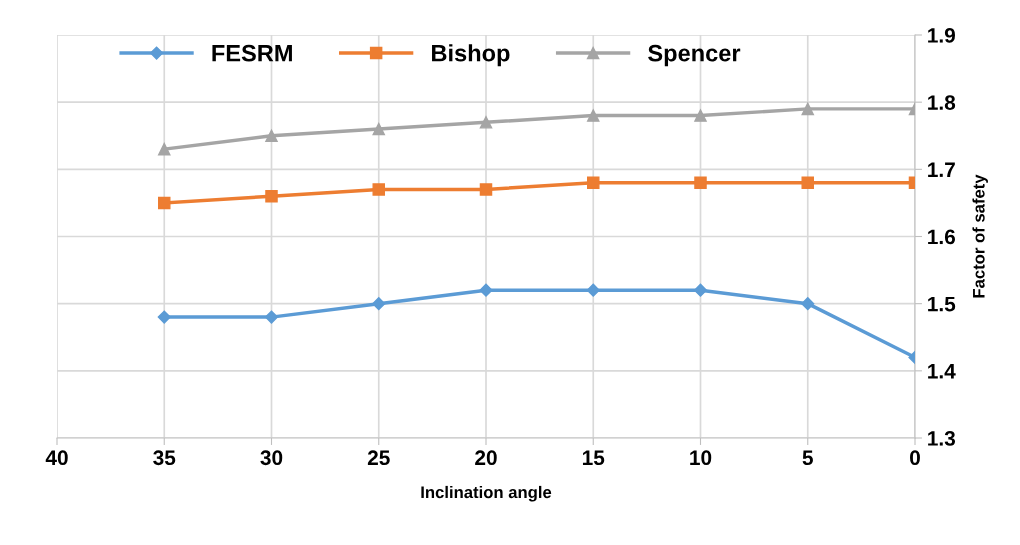 The height and width of the screenshot is (545, 1020). What do you see at coordinates (942, 371) in the screenshot?
I see `y-tick-label: 1.4` at bounding box center [942, 371].